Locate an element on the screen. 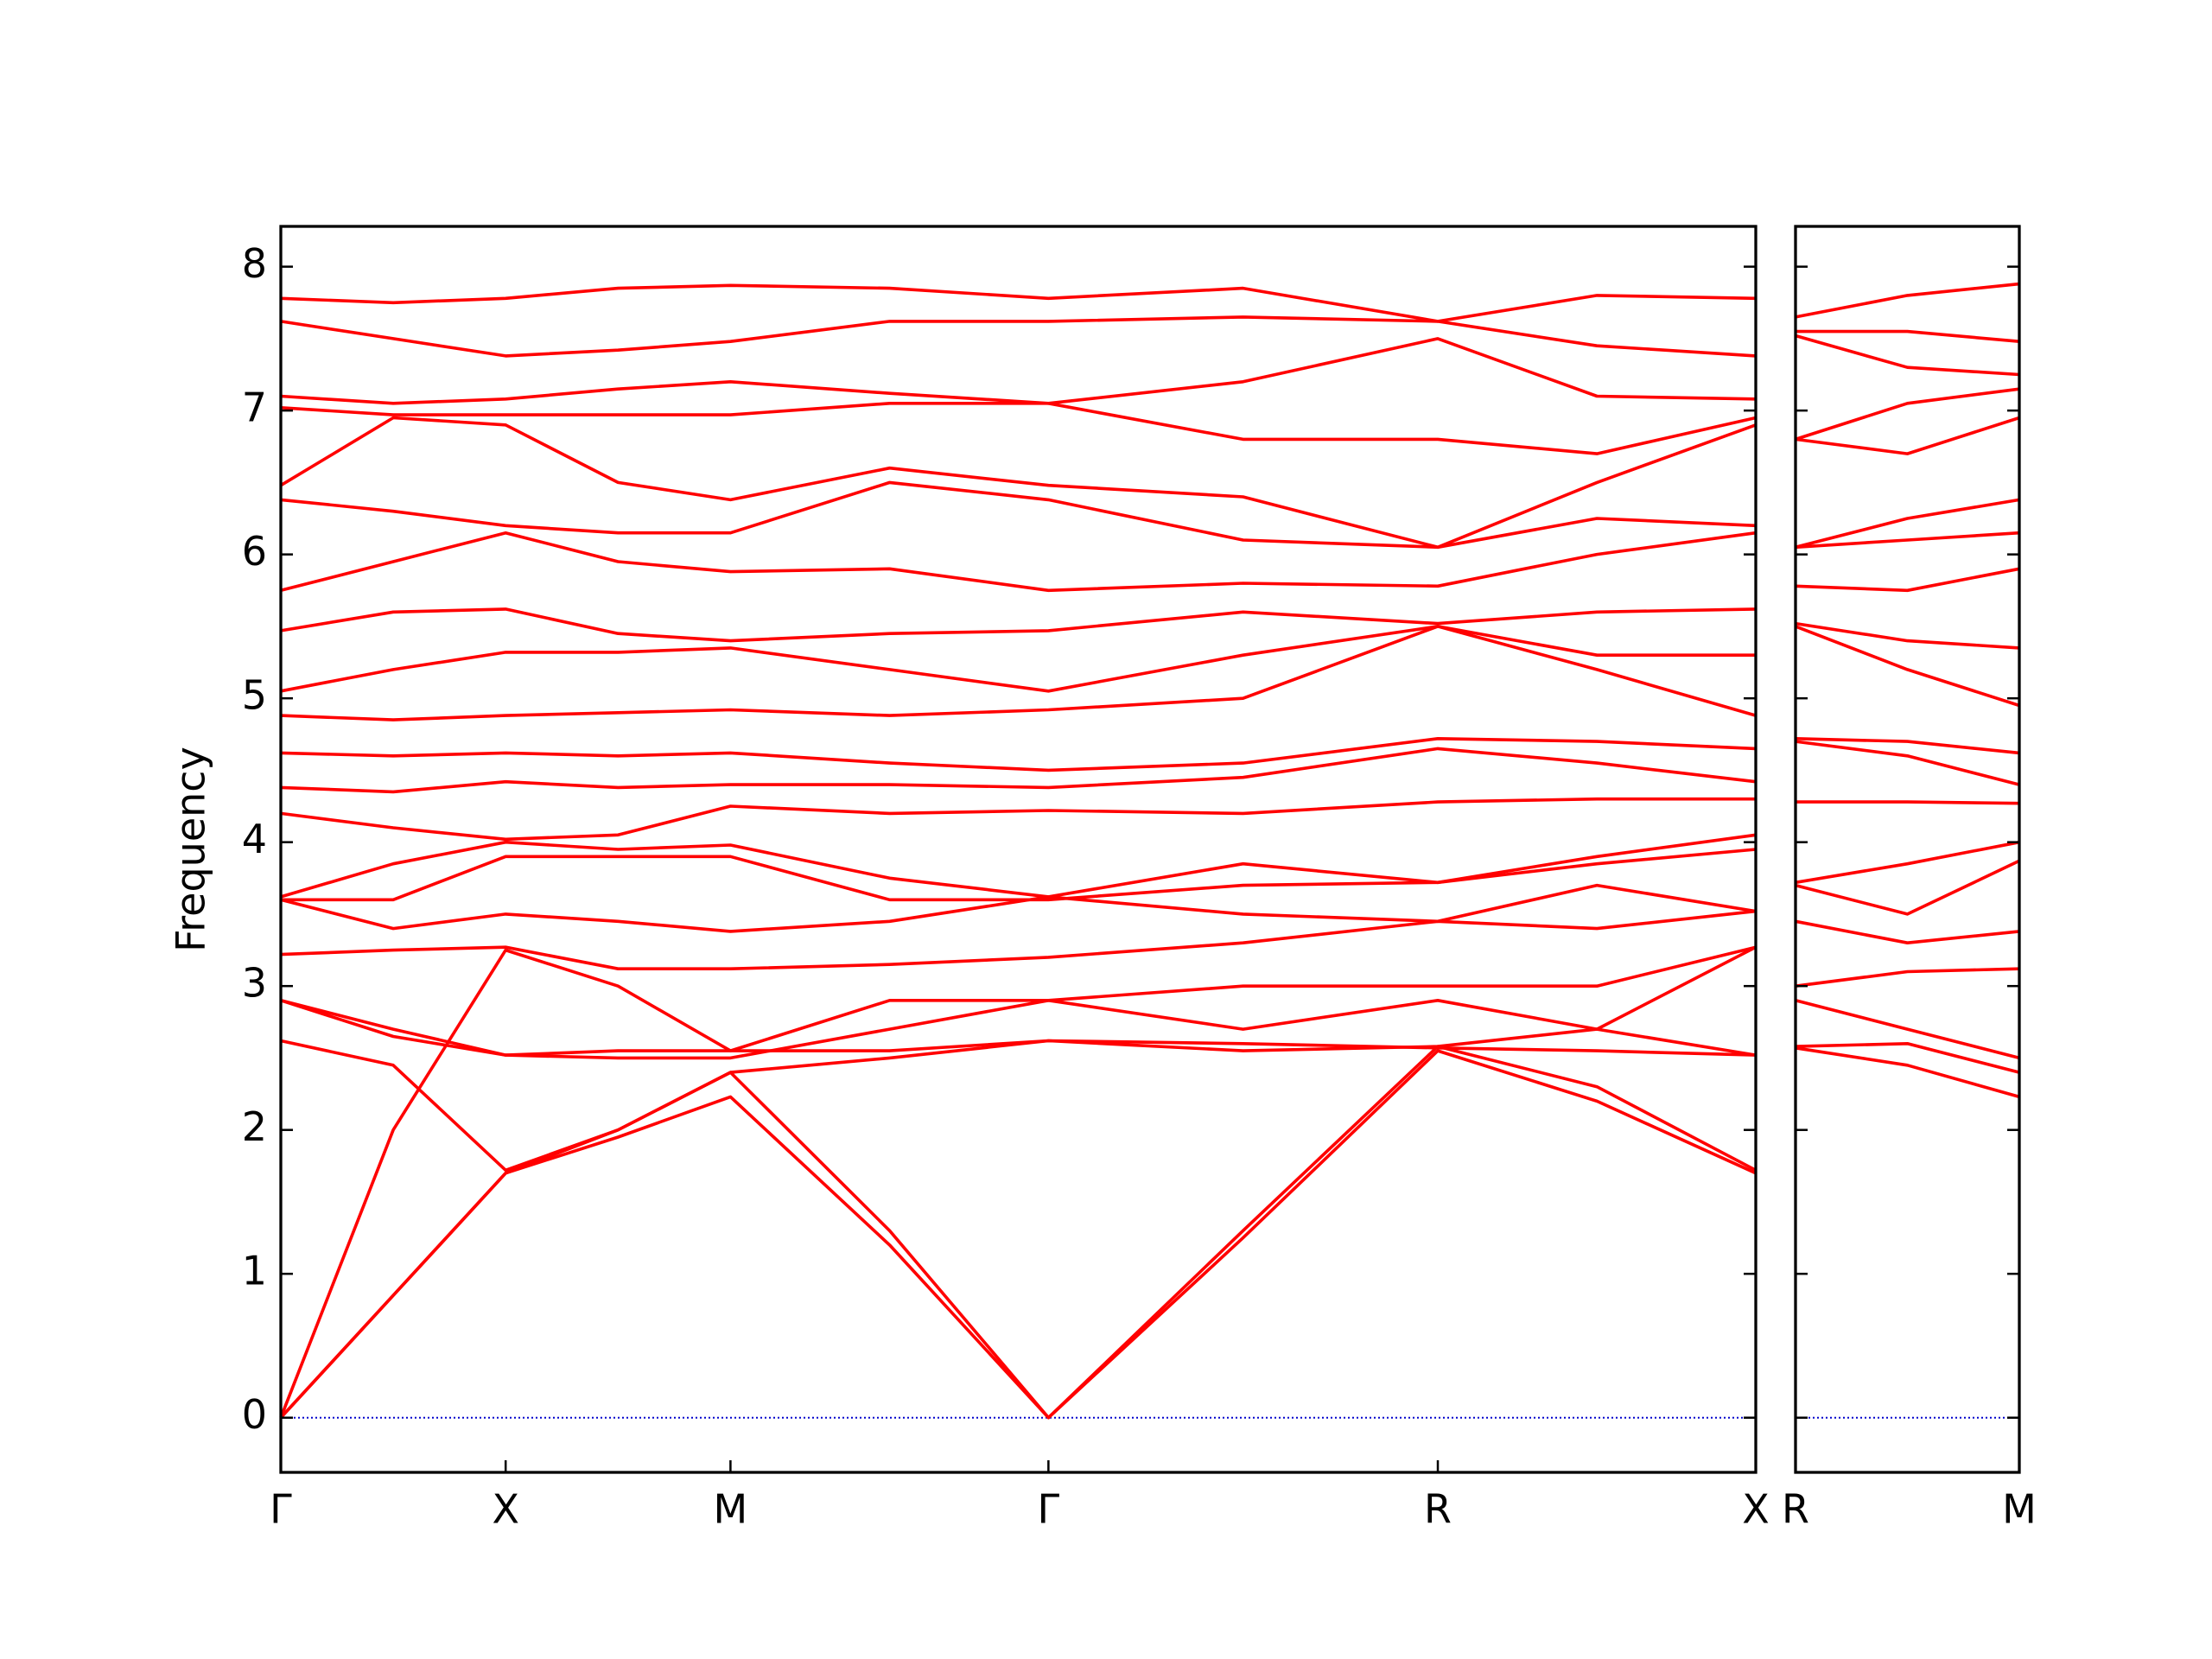  y-tick-label: 5 is located at coordinates (254, 695).